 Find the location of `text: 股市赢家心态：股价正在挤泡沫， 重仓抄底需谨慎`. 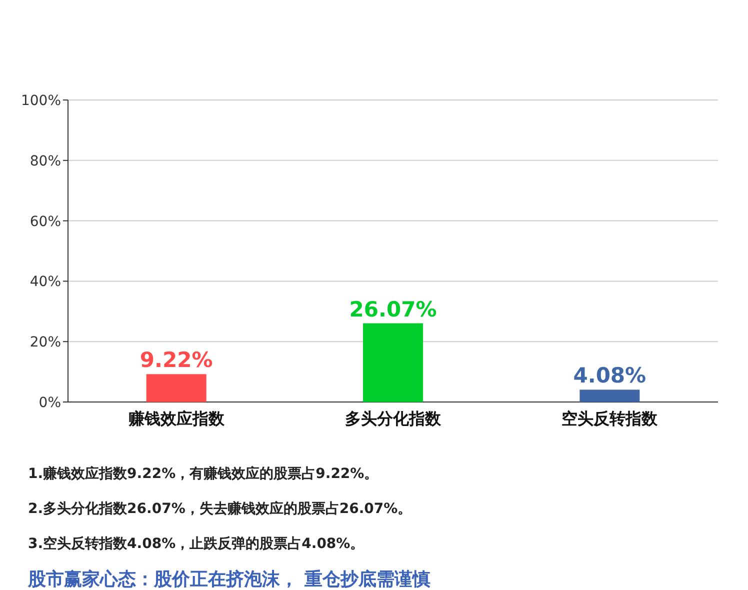

text: 股市赢家心态：股价正在挤泡沫， 重仓抄底需谨慎 is located at coordinates (228, 579).